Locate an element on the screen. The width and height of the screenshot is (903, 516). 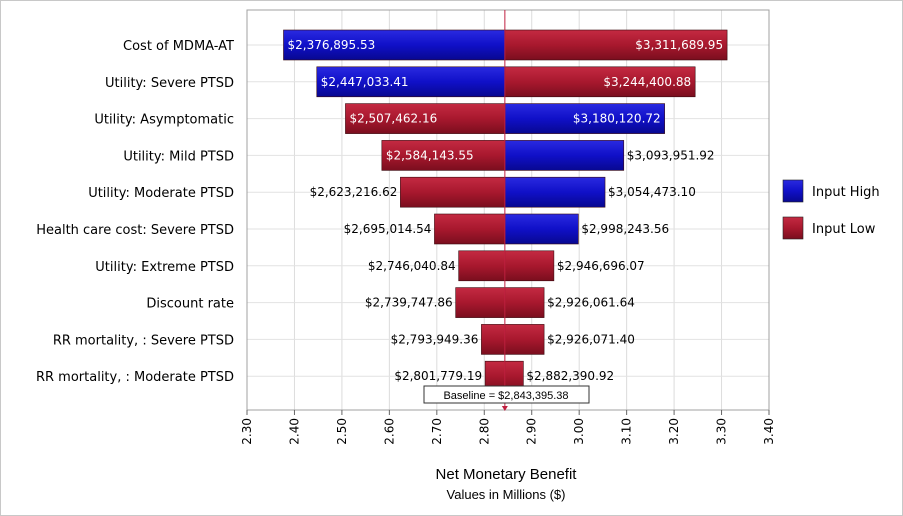
x-tick-label: 2.70 is located at coordinates (437, 431).